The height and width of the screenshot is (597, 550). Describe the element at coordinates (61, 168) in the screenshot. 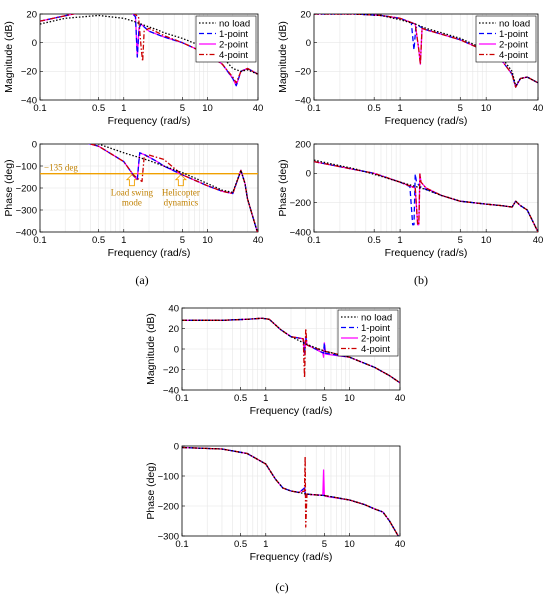

I see `ref-line-label: −135 deg` at that location.